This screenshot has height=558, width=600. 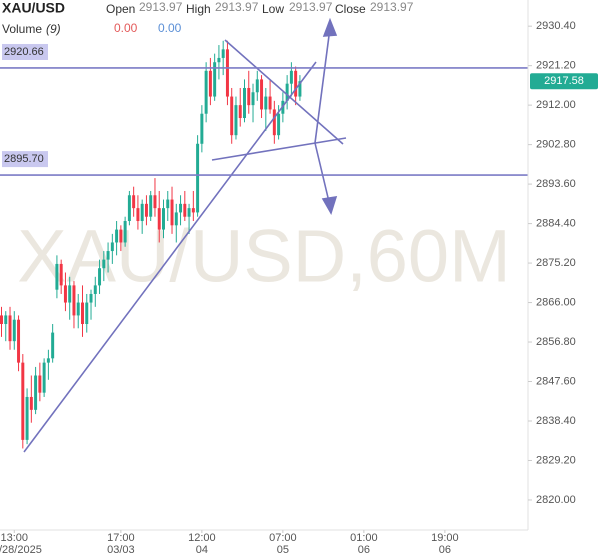 I want to click on field-label: Close, so click(x=350, y=9).